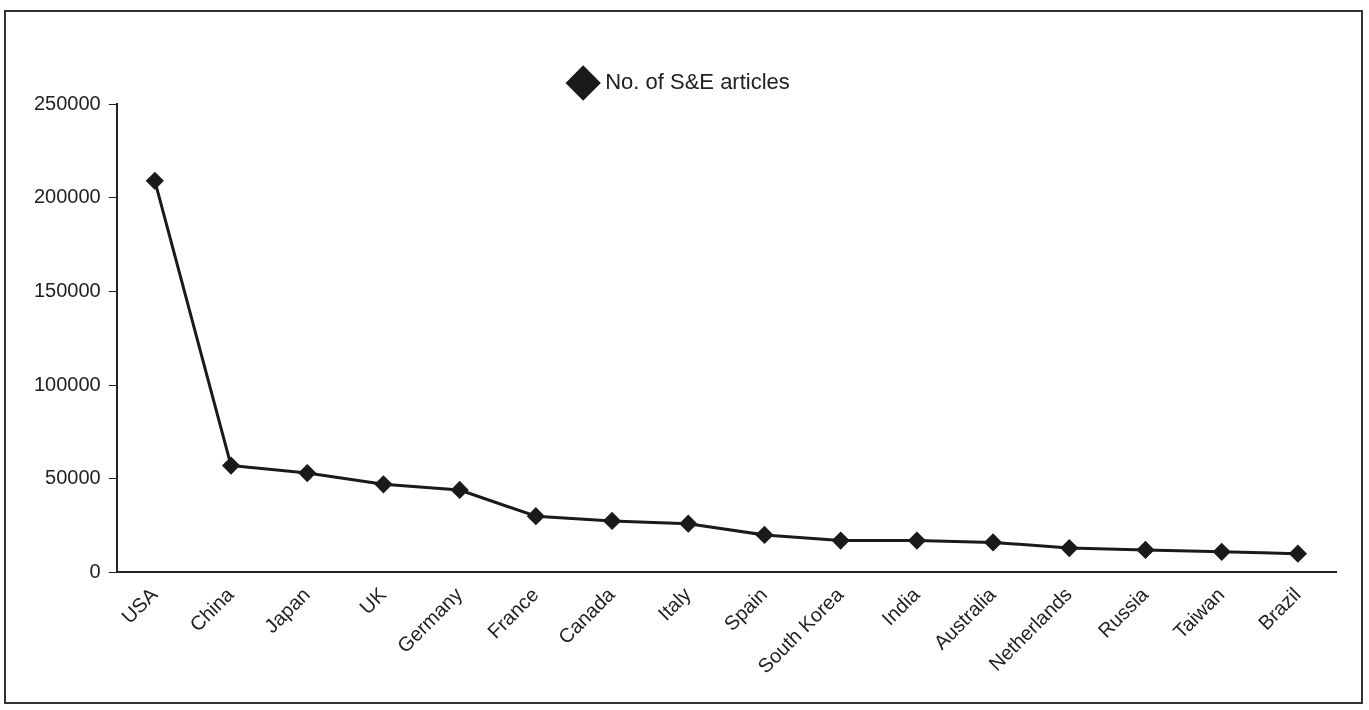 This screenshot has width=1369, height=710. Describe the element at coordinates (67, 102) in the screenshot. I see `y-tick-label: 250000` at that location.